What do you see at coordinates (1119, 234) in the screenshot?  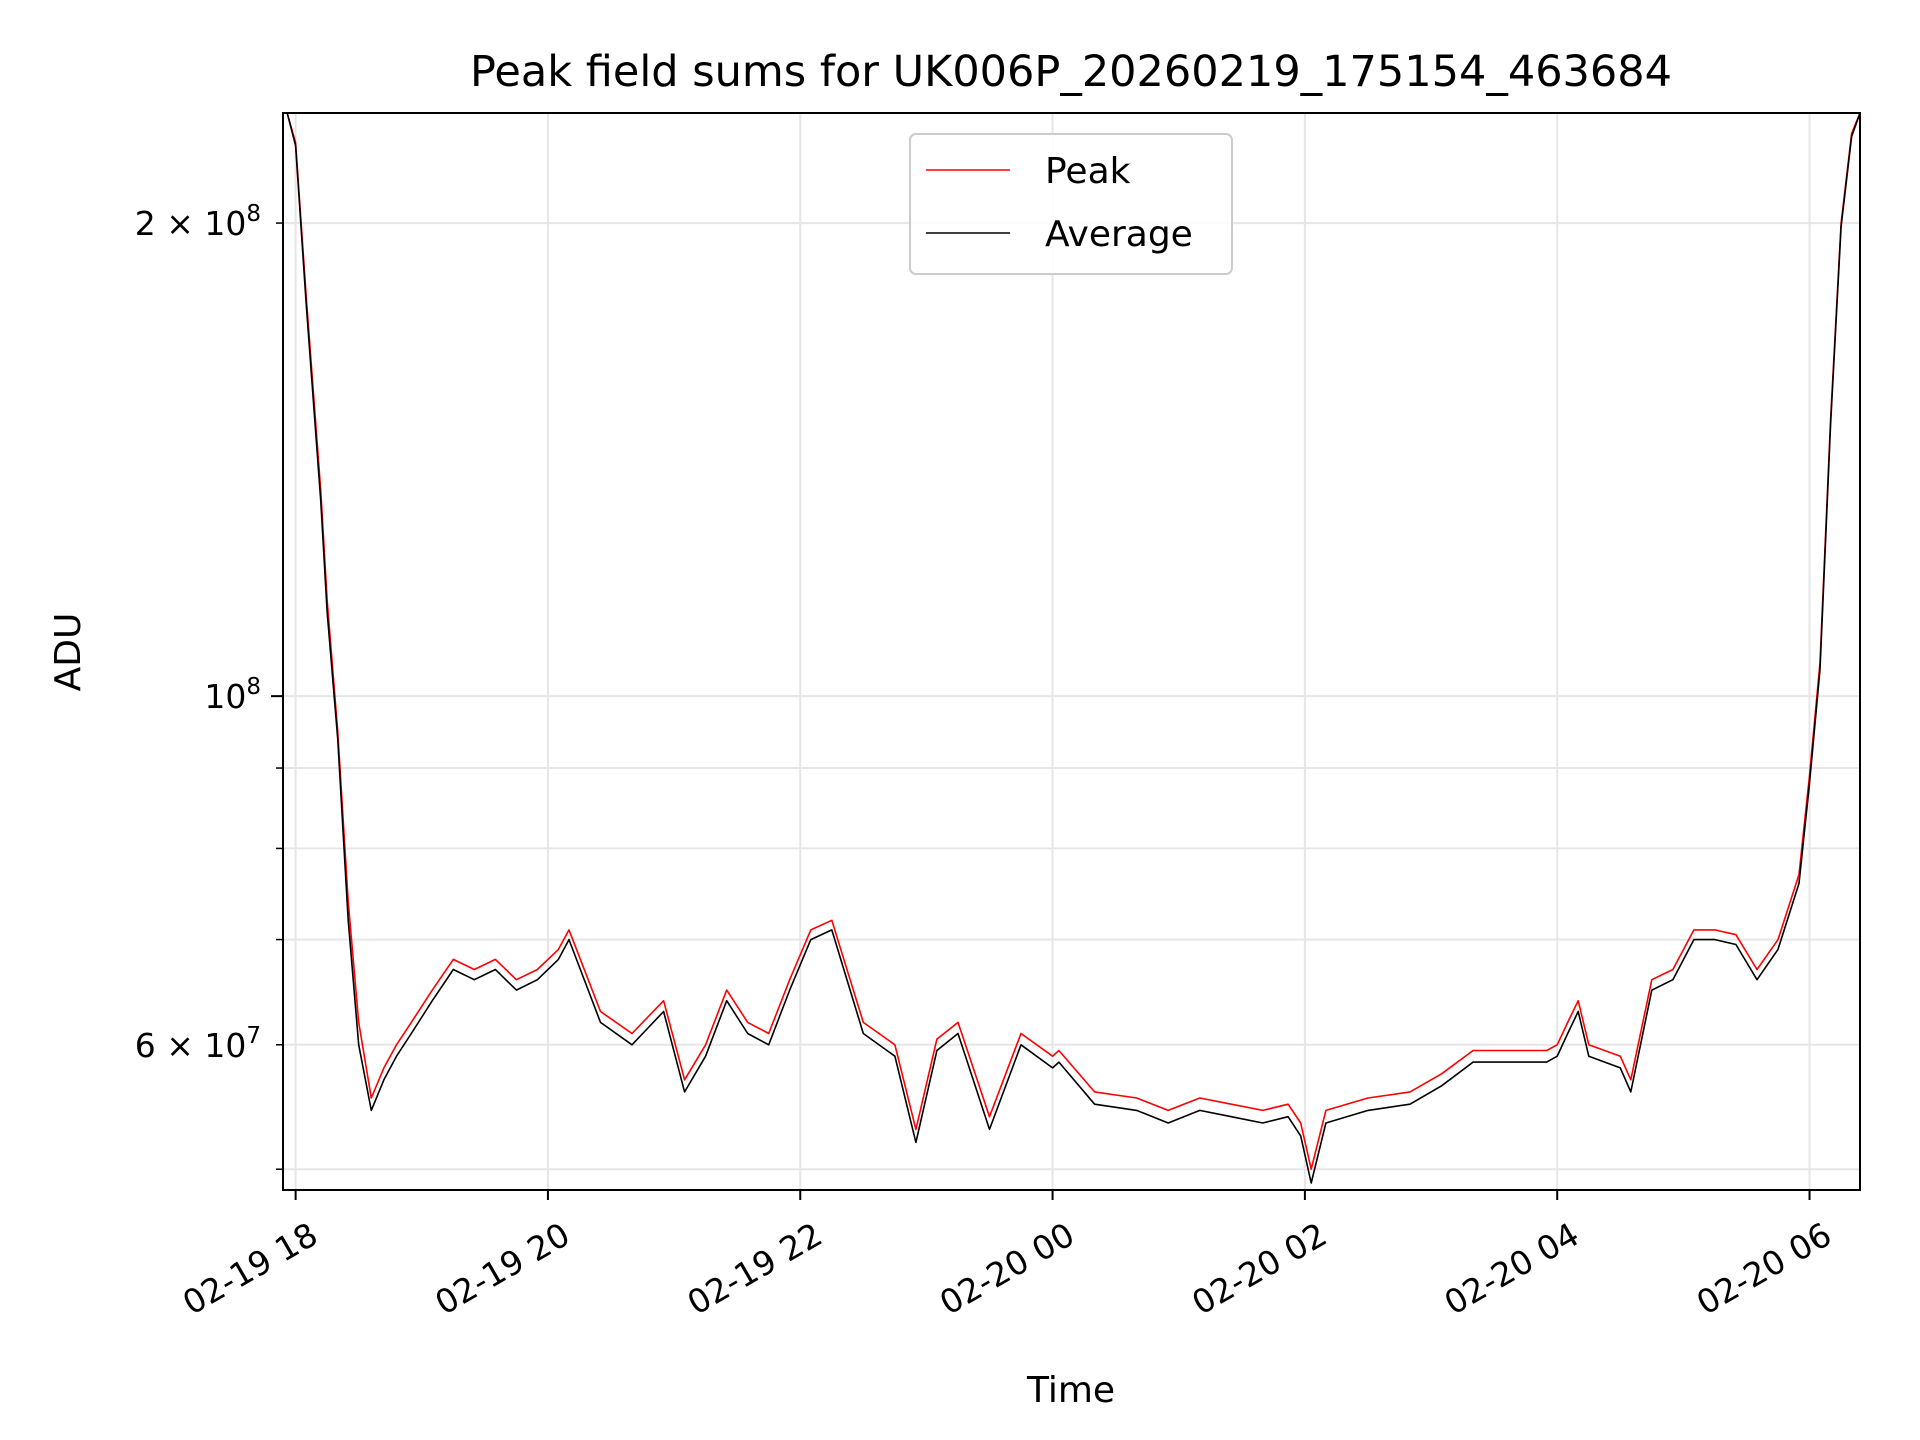 I see `legend-label-average: Average` at bounding box center [1119, 234].